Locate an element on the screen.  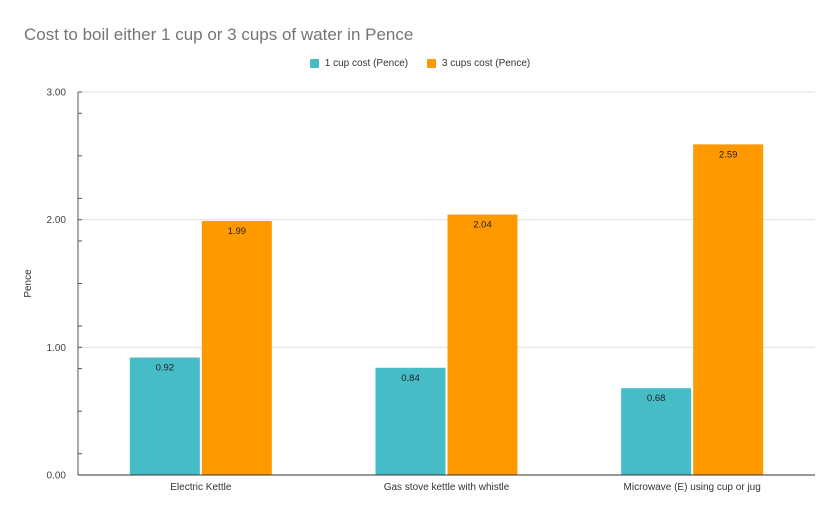
y-tick-label: 3.00 is located at coordinates (57, 93).